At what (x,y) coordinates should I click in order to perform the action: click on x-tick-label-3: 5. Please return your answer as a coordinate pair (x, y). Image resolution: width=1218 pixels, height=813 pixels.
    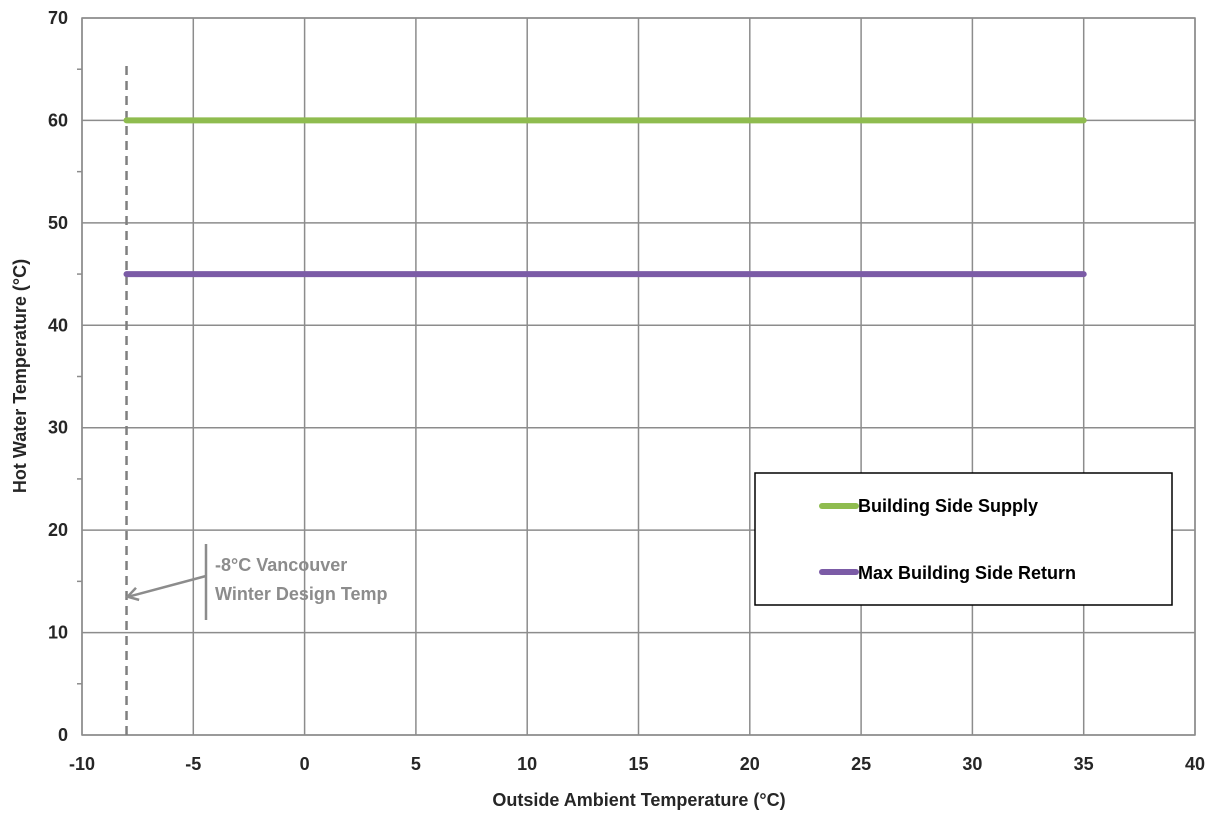
    Looking at the image, I should click on (416, 764).